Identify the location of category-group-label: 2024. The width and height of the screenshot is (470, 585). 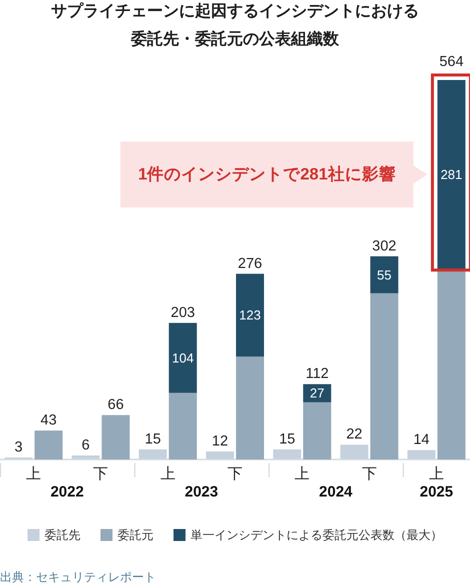
(335, 492).